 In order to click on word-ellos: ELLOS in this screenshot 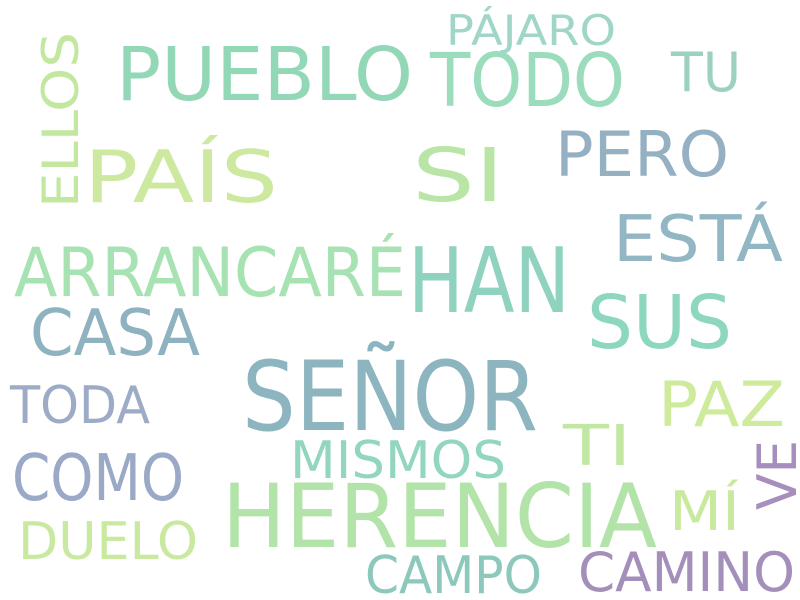, I will do `click(61, 120)`.